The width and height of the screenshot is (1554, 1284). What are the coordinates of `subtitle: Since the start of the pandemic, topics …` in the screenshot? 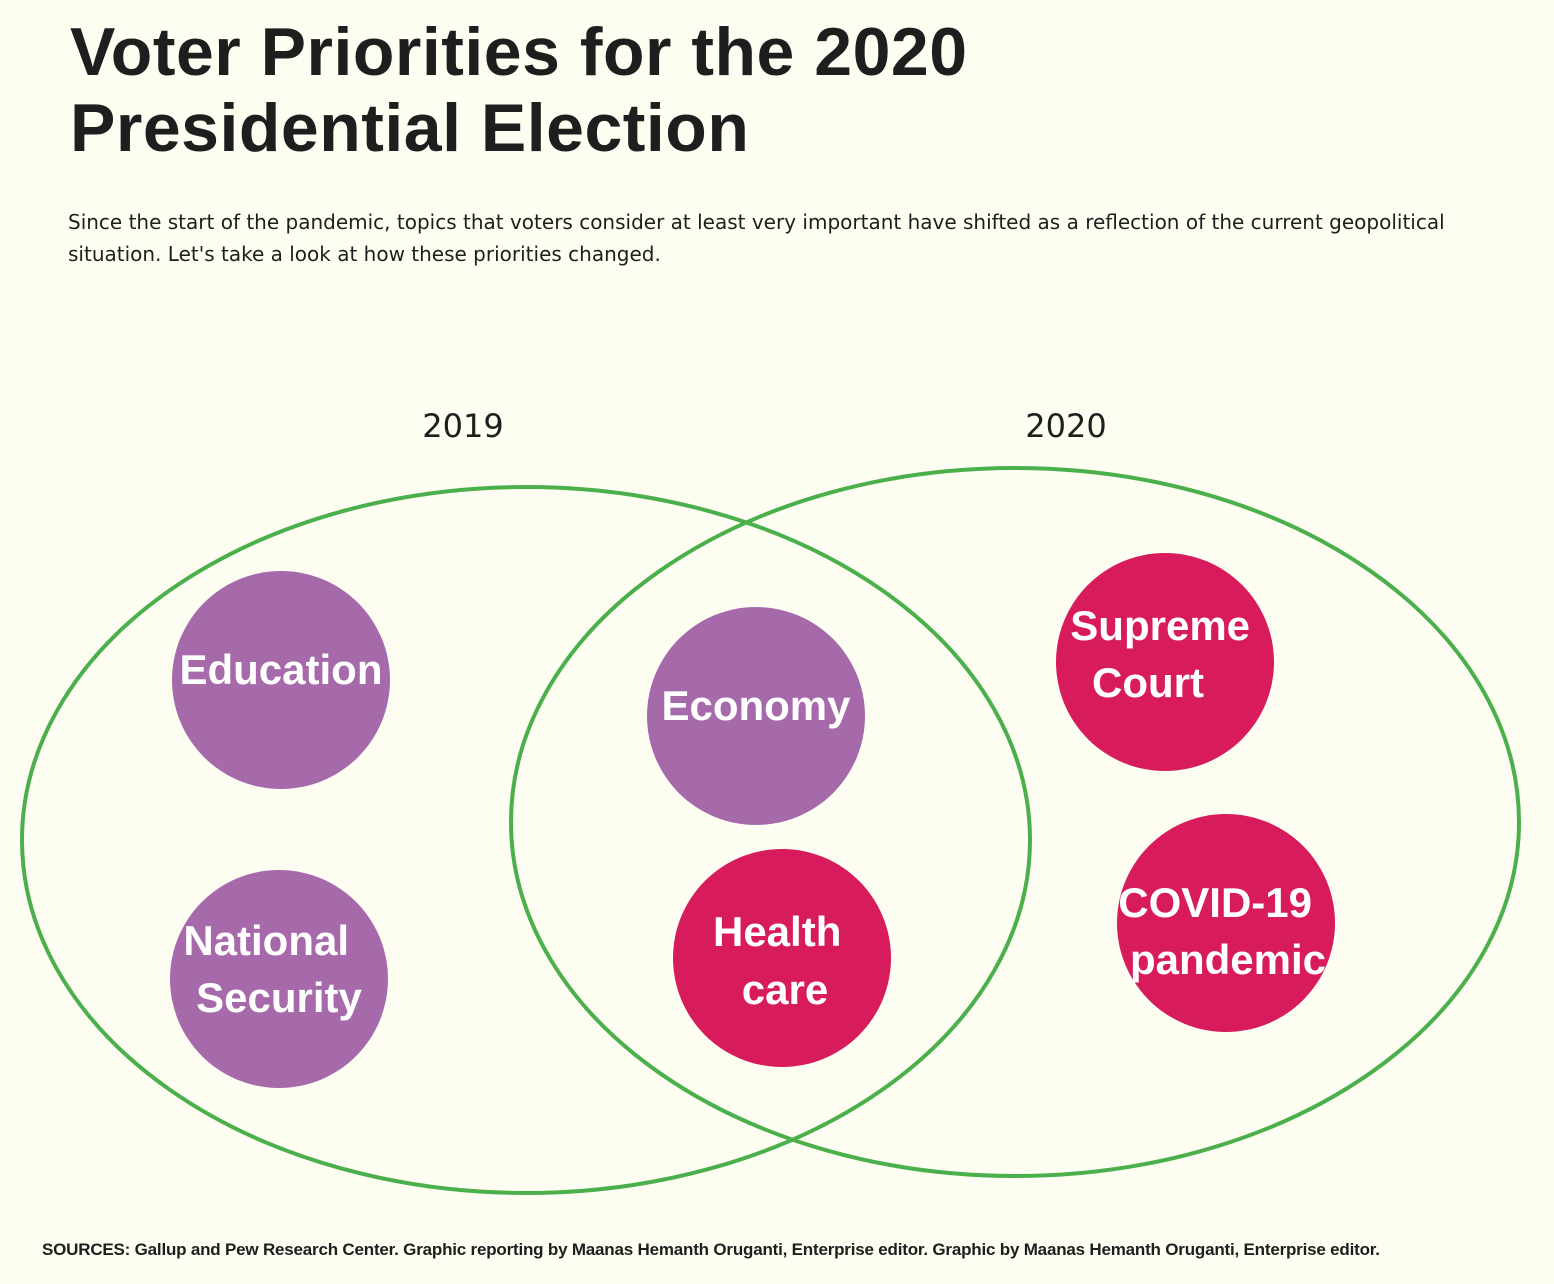 It's located at (756, 238).